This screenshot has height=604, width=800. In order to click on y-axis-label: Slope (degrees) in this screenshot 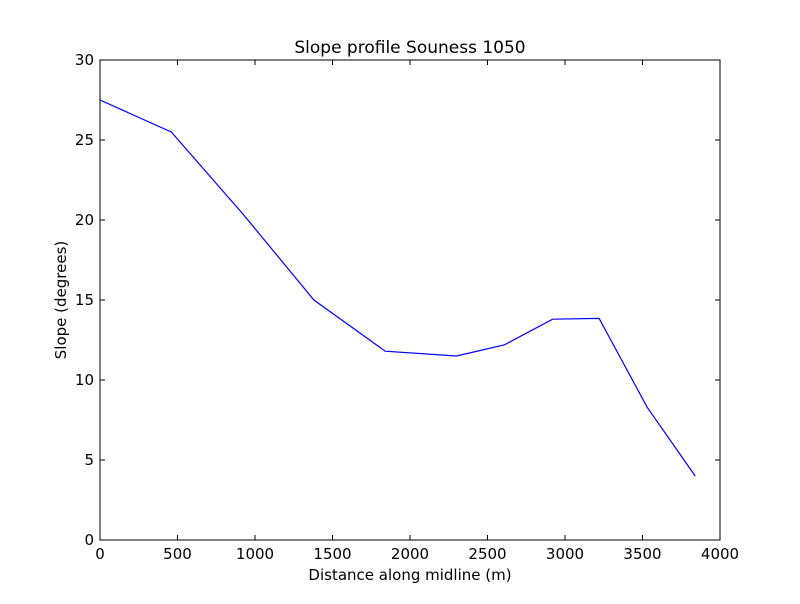, I will do `click(61, 300)`.